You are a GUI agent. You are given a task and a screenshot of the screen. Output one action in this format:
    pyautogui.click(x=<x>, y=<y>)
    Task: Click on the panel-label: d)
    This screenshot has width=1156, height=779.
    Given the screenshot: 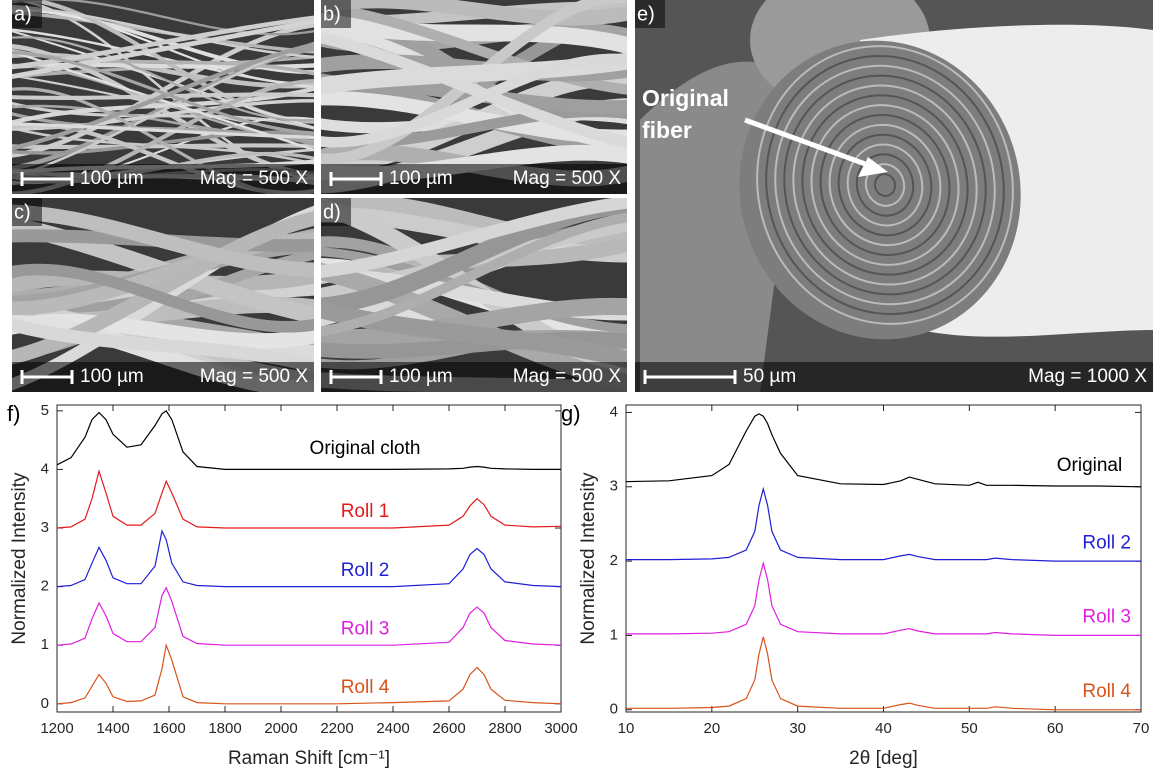 What is the action you would take?
    pyautogui.click(x=332, y=212)
    